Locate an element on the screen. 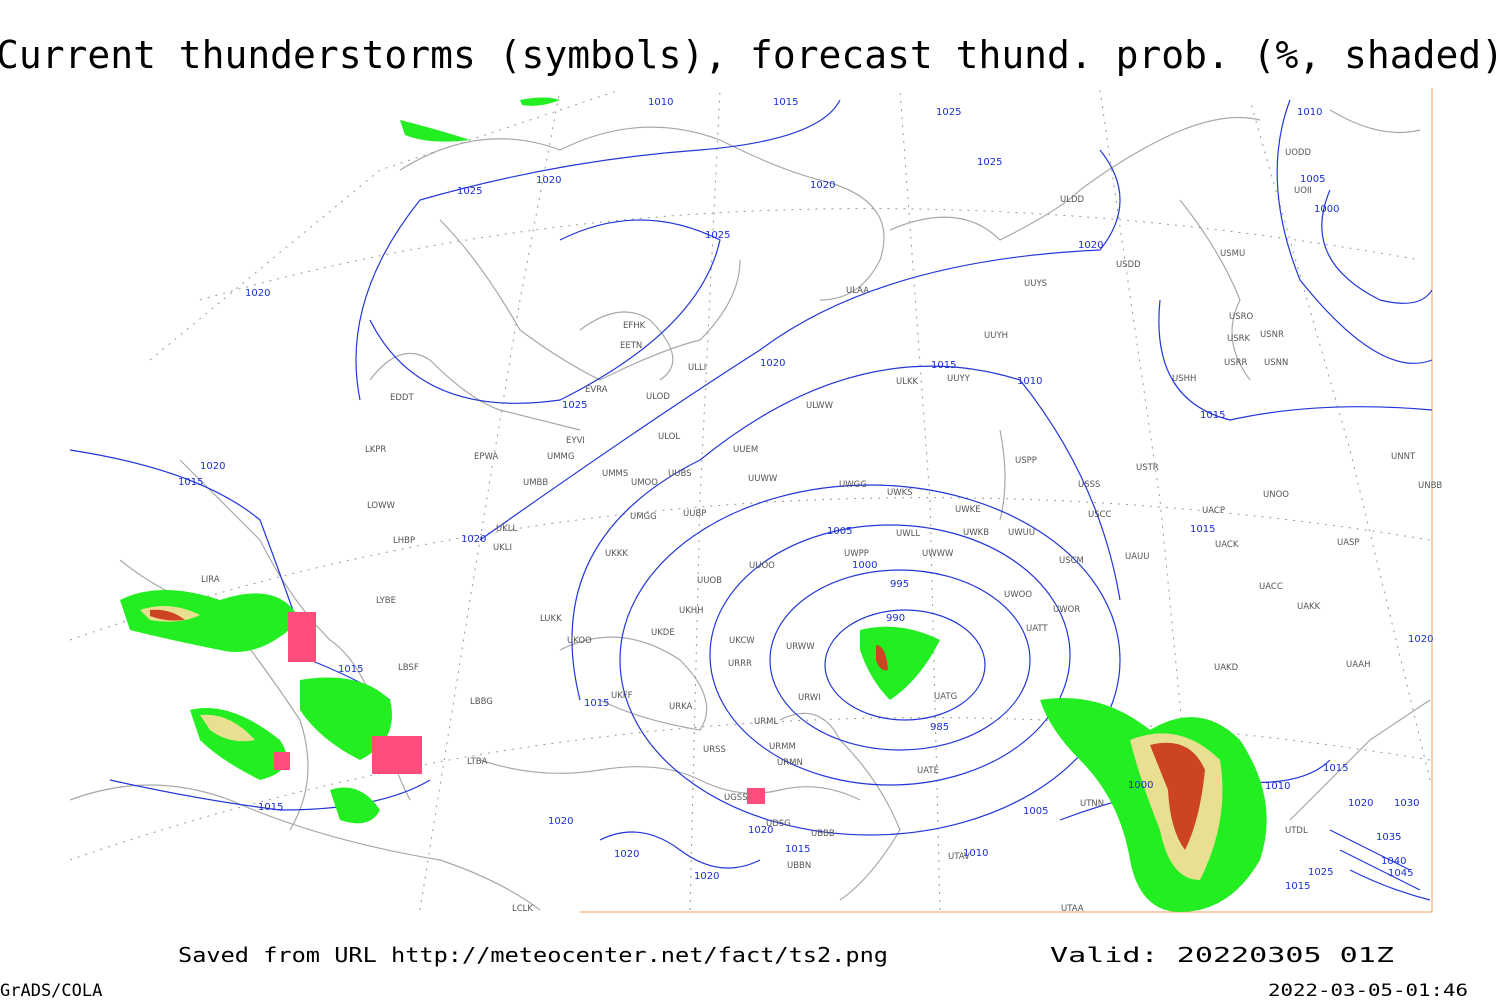  station-label: ULKK is located at coordinates (907, 382).